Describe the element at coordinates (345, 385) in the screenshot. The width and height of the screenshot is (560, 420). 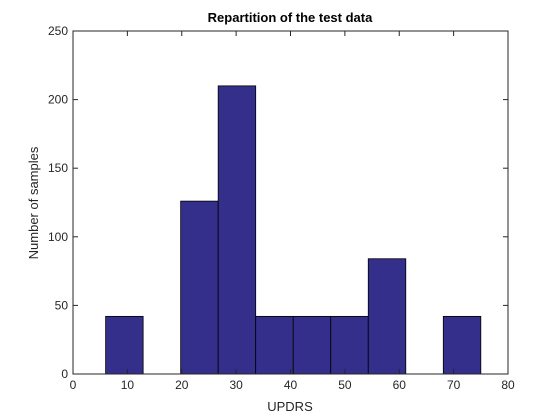
I see `x-tick-label: 50` at that location.